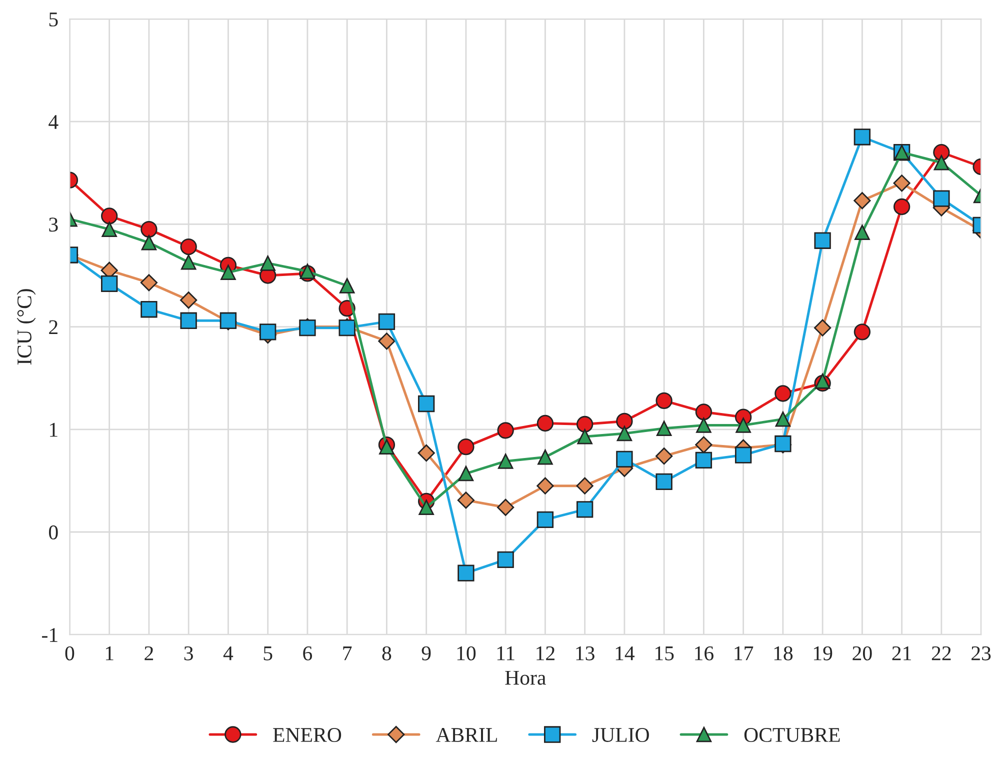 This screenshot has height=760, width=996. I want to click on y-tick-label: 1, so click(54, 429).